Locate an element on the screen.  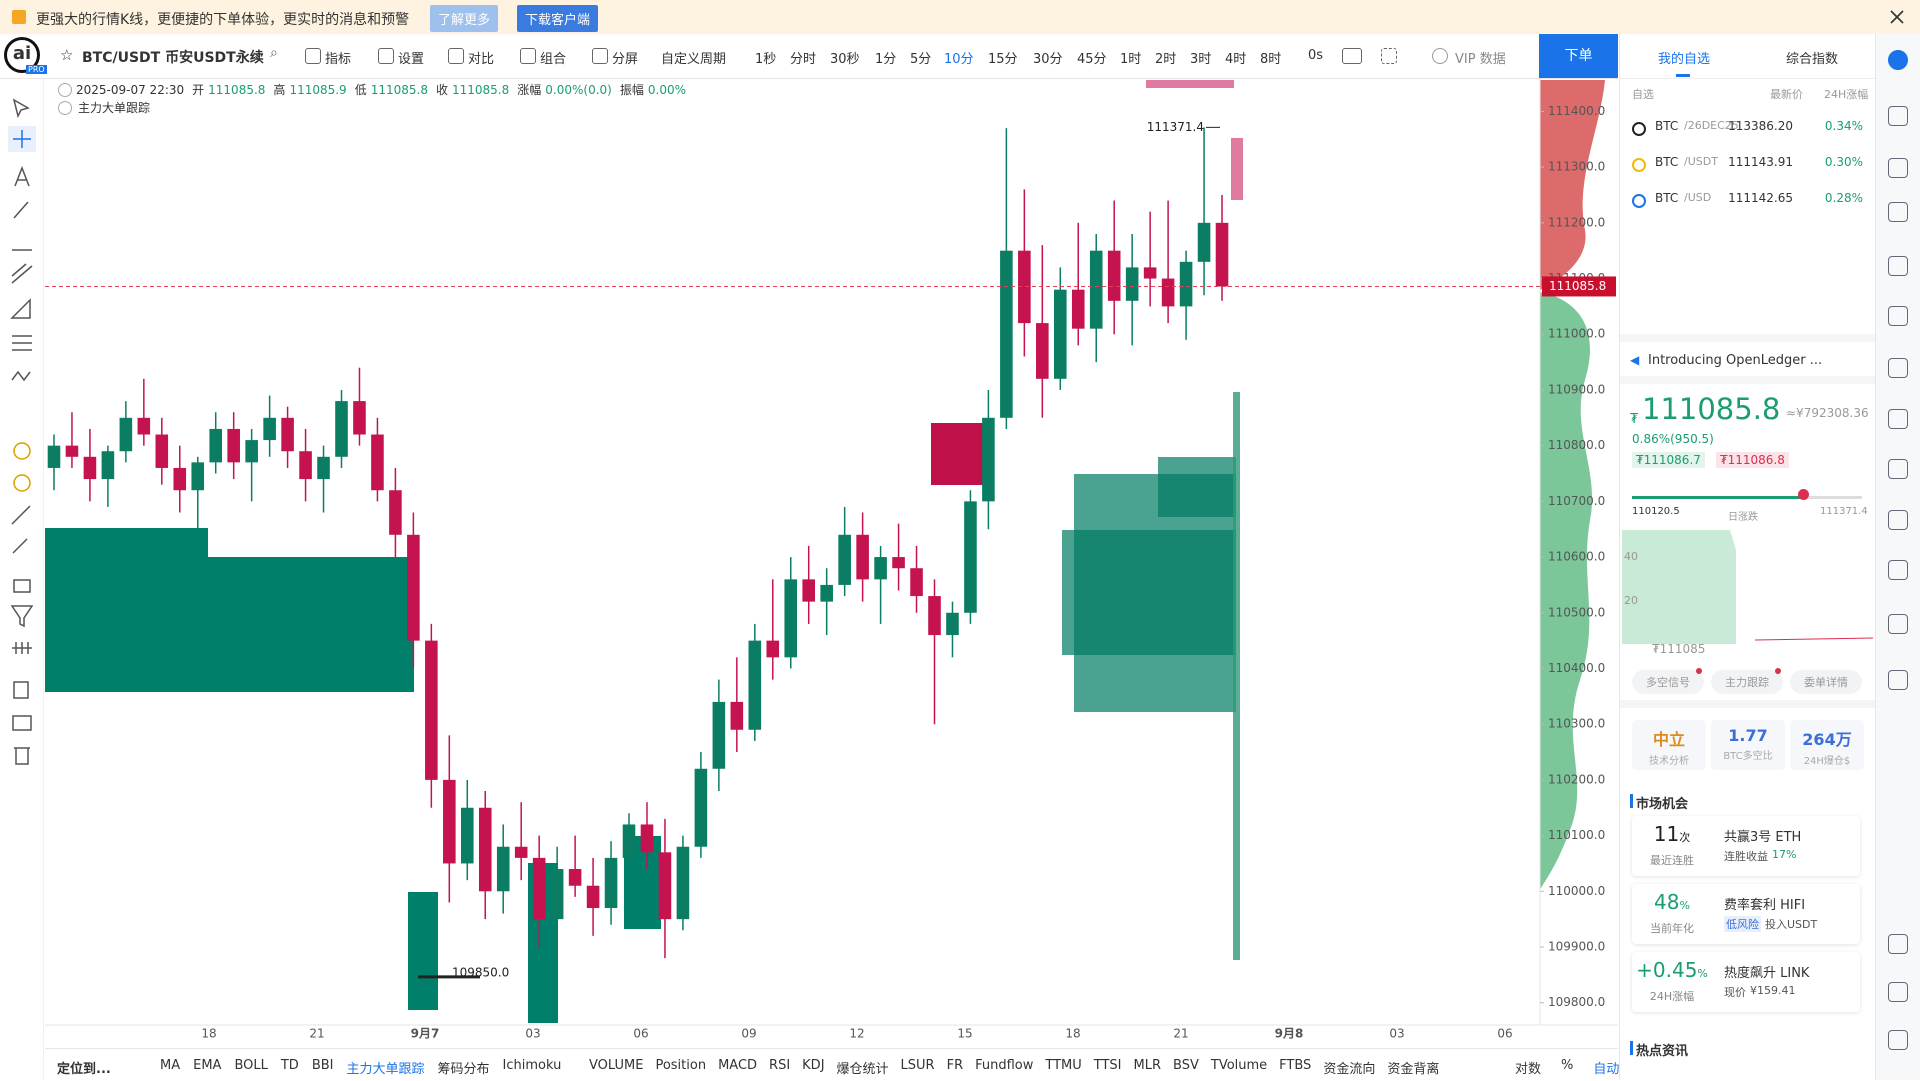
delete-tool is located at coordinates (22, 756).